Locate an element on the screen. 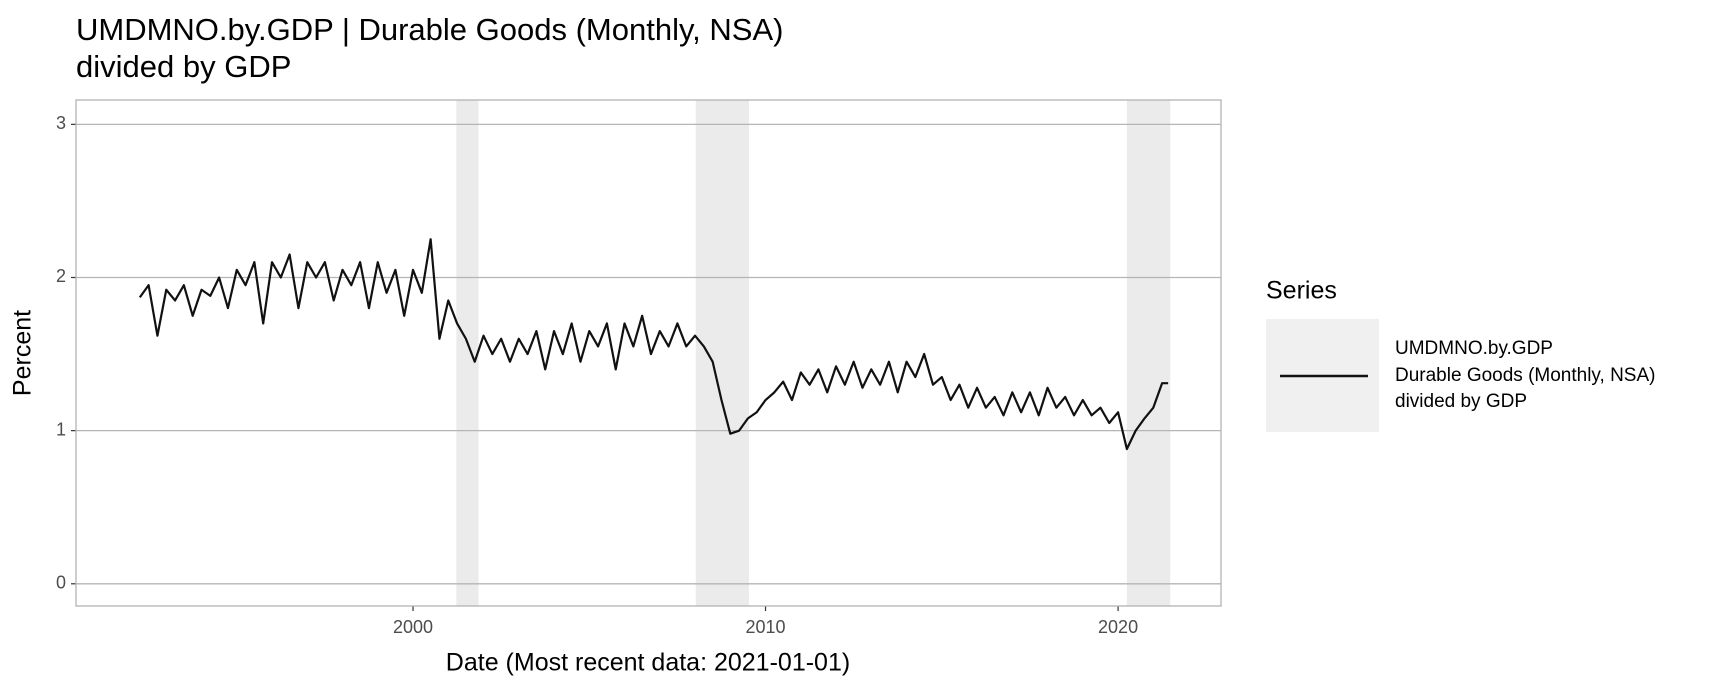 The height and width of the screenshot is (691, 1728). x-axis-title: Date (Most recent data: 2021-01-01) is located at coordinates (648, 663).